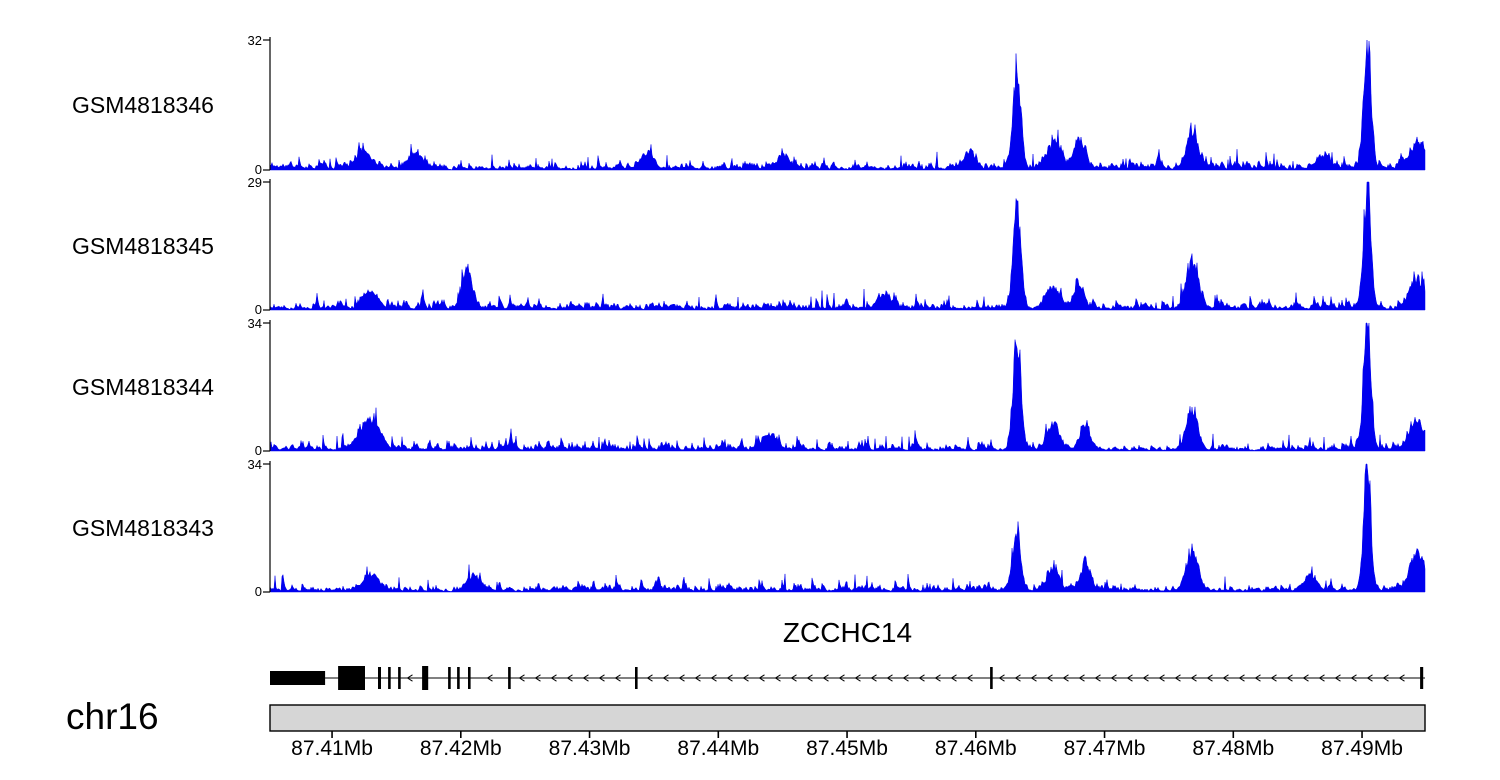 The height and width of the screenshot is (780, 1500). What do you see at coordinates (254, 323) in the screenshot?
I see `ymax-label-track3: 34` at bounding box center [254, 323].